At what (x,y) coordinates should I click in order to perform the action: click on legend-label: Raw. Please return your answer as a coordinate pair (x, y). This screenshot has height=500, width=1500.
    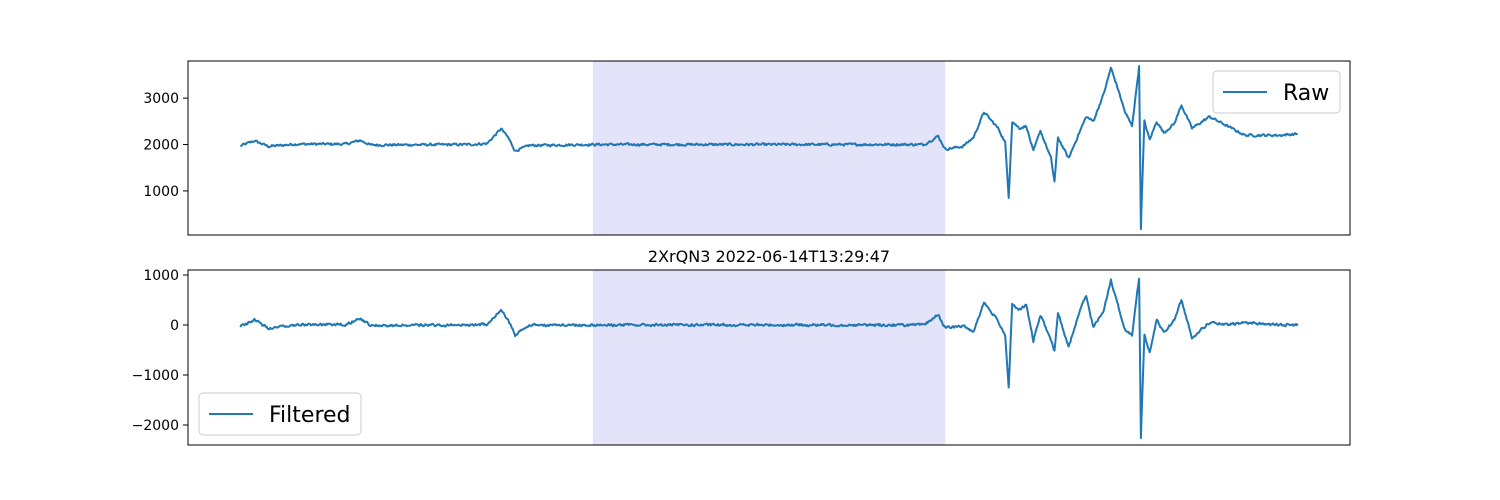
    Looking at the image, I should click on (1306, 93).